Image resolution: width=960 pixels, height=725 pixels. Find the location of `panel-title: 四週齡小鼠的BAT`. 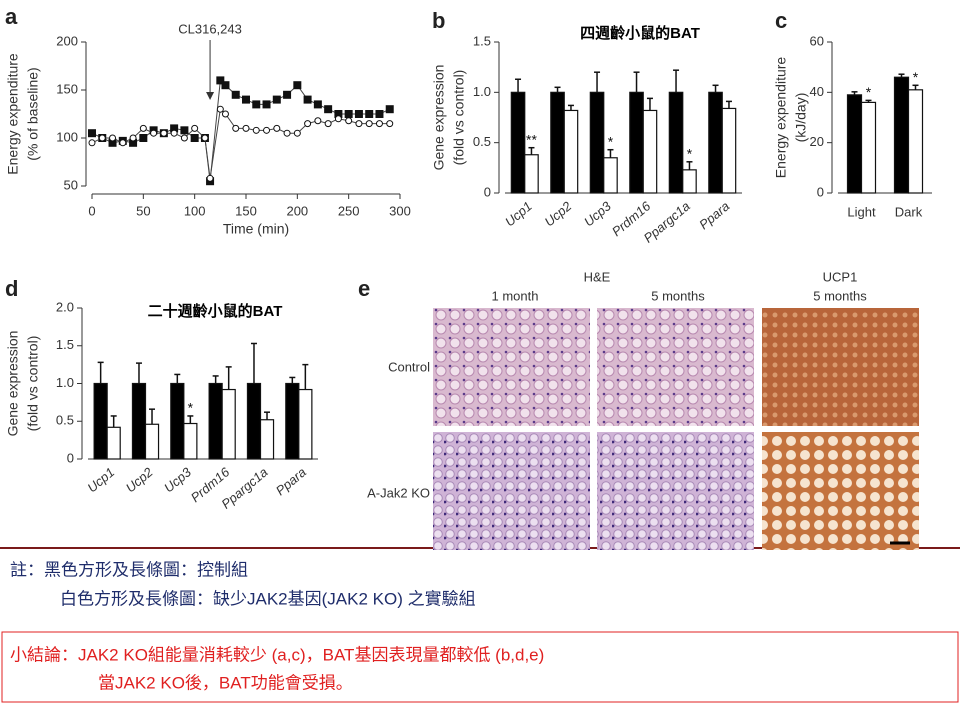

panel-title: 四週齡小鼠的BAT is located at coordinates (640, 33).